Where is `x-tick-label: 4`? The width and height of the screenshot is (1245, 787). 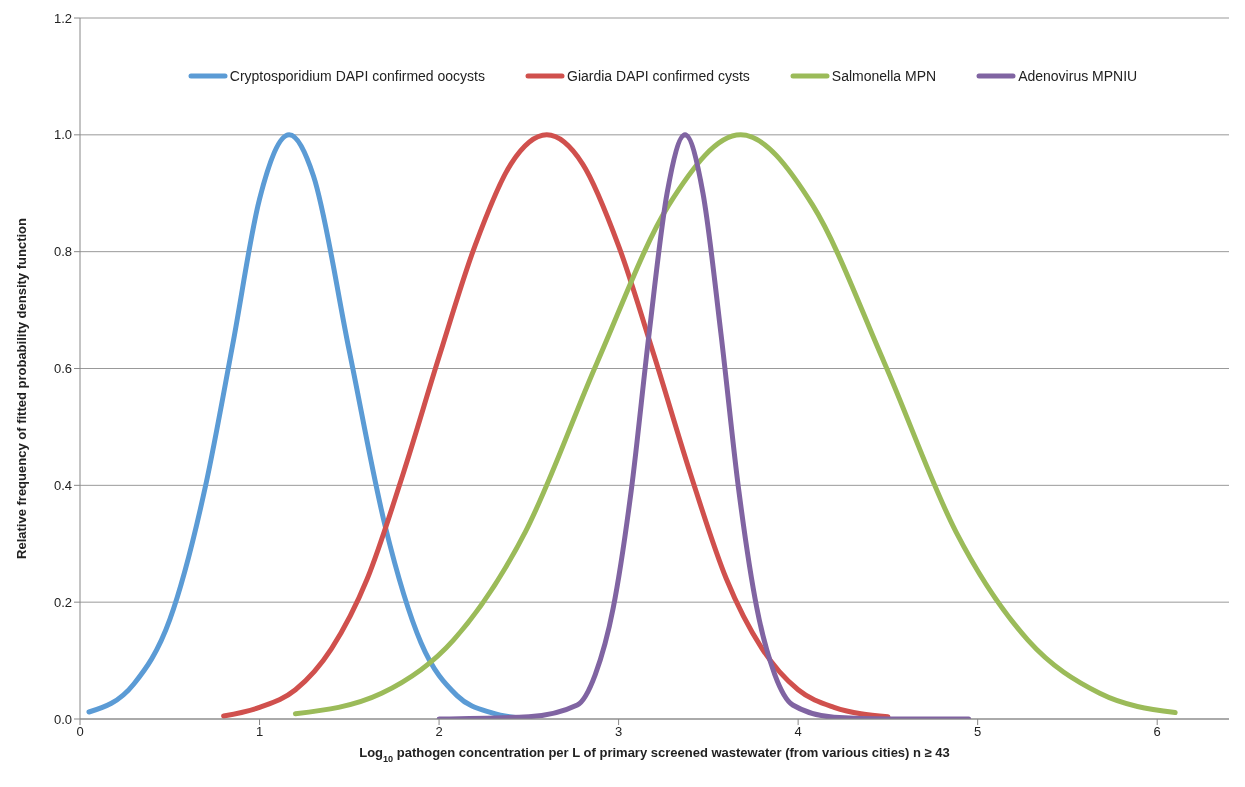 x-tick-label: 4 is located at coordinates (798, 732).